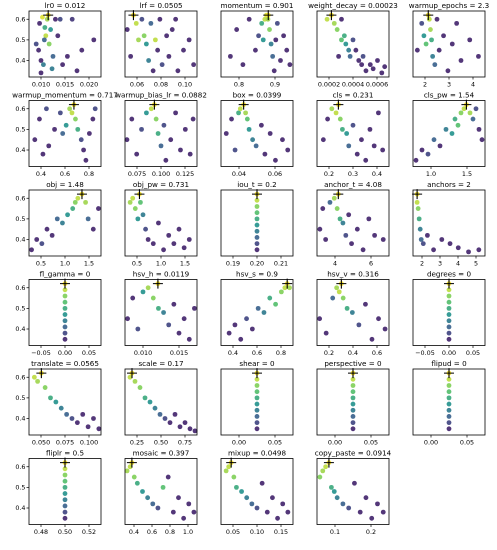 This screenshot has width=497, height=550. What do you see at coordinates (281, 532) in the screenshot?
I see `x-tick-label: 0.15` at bounding box center [281, 532].